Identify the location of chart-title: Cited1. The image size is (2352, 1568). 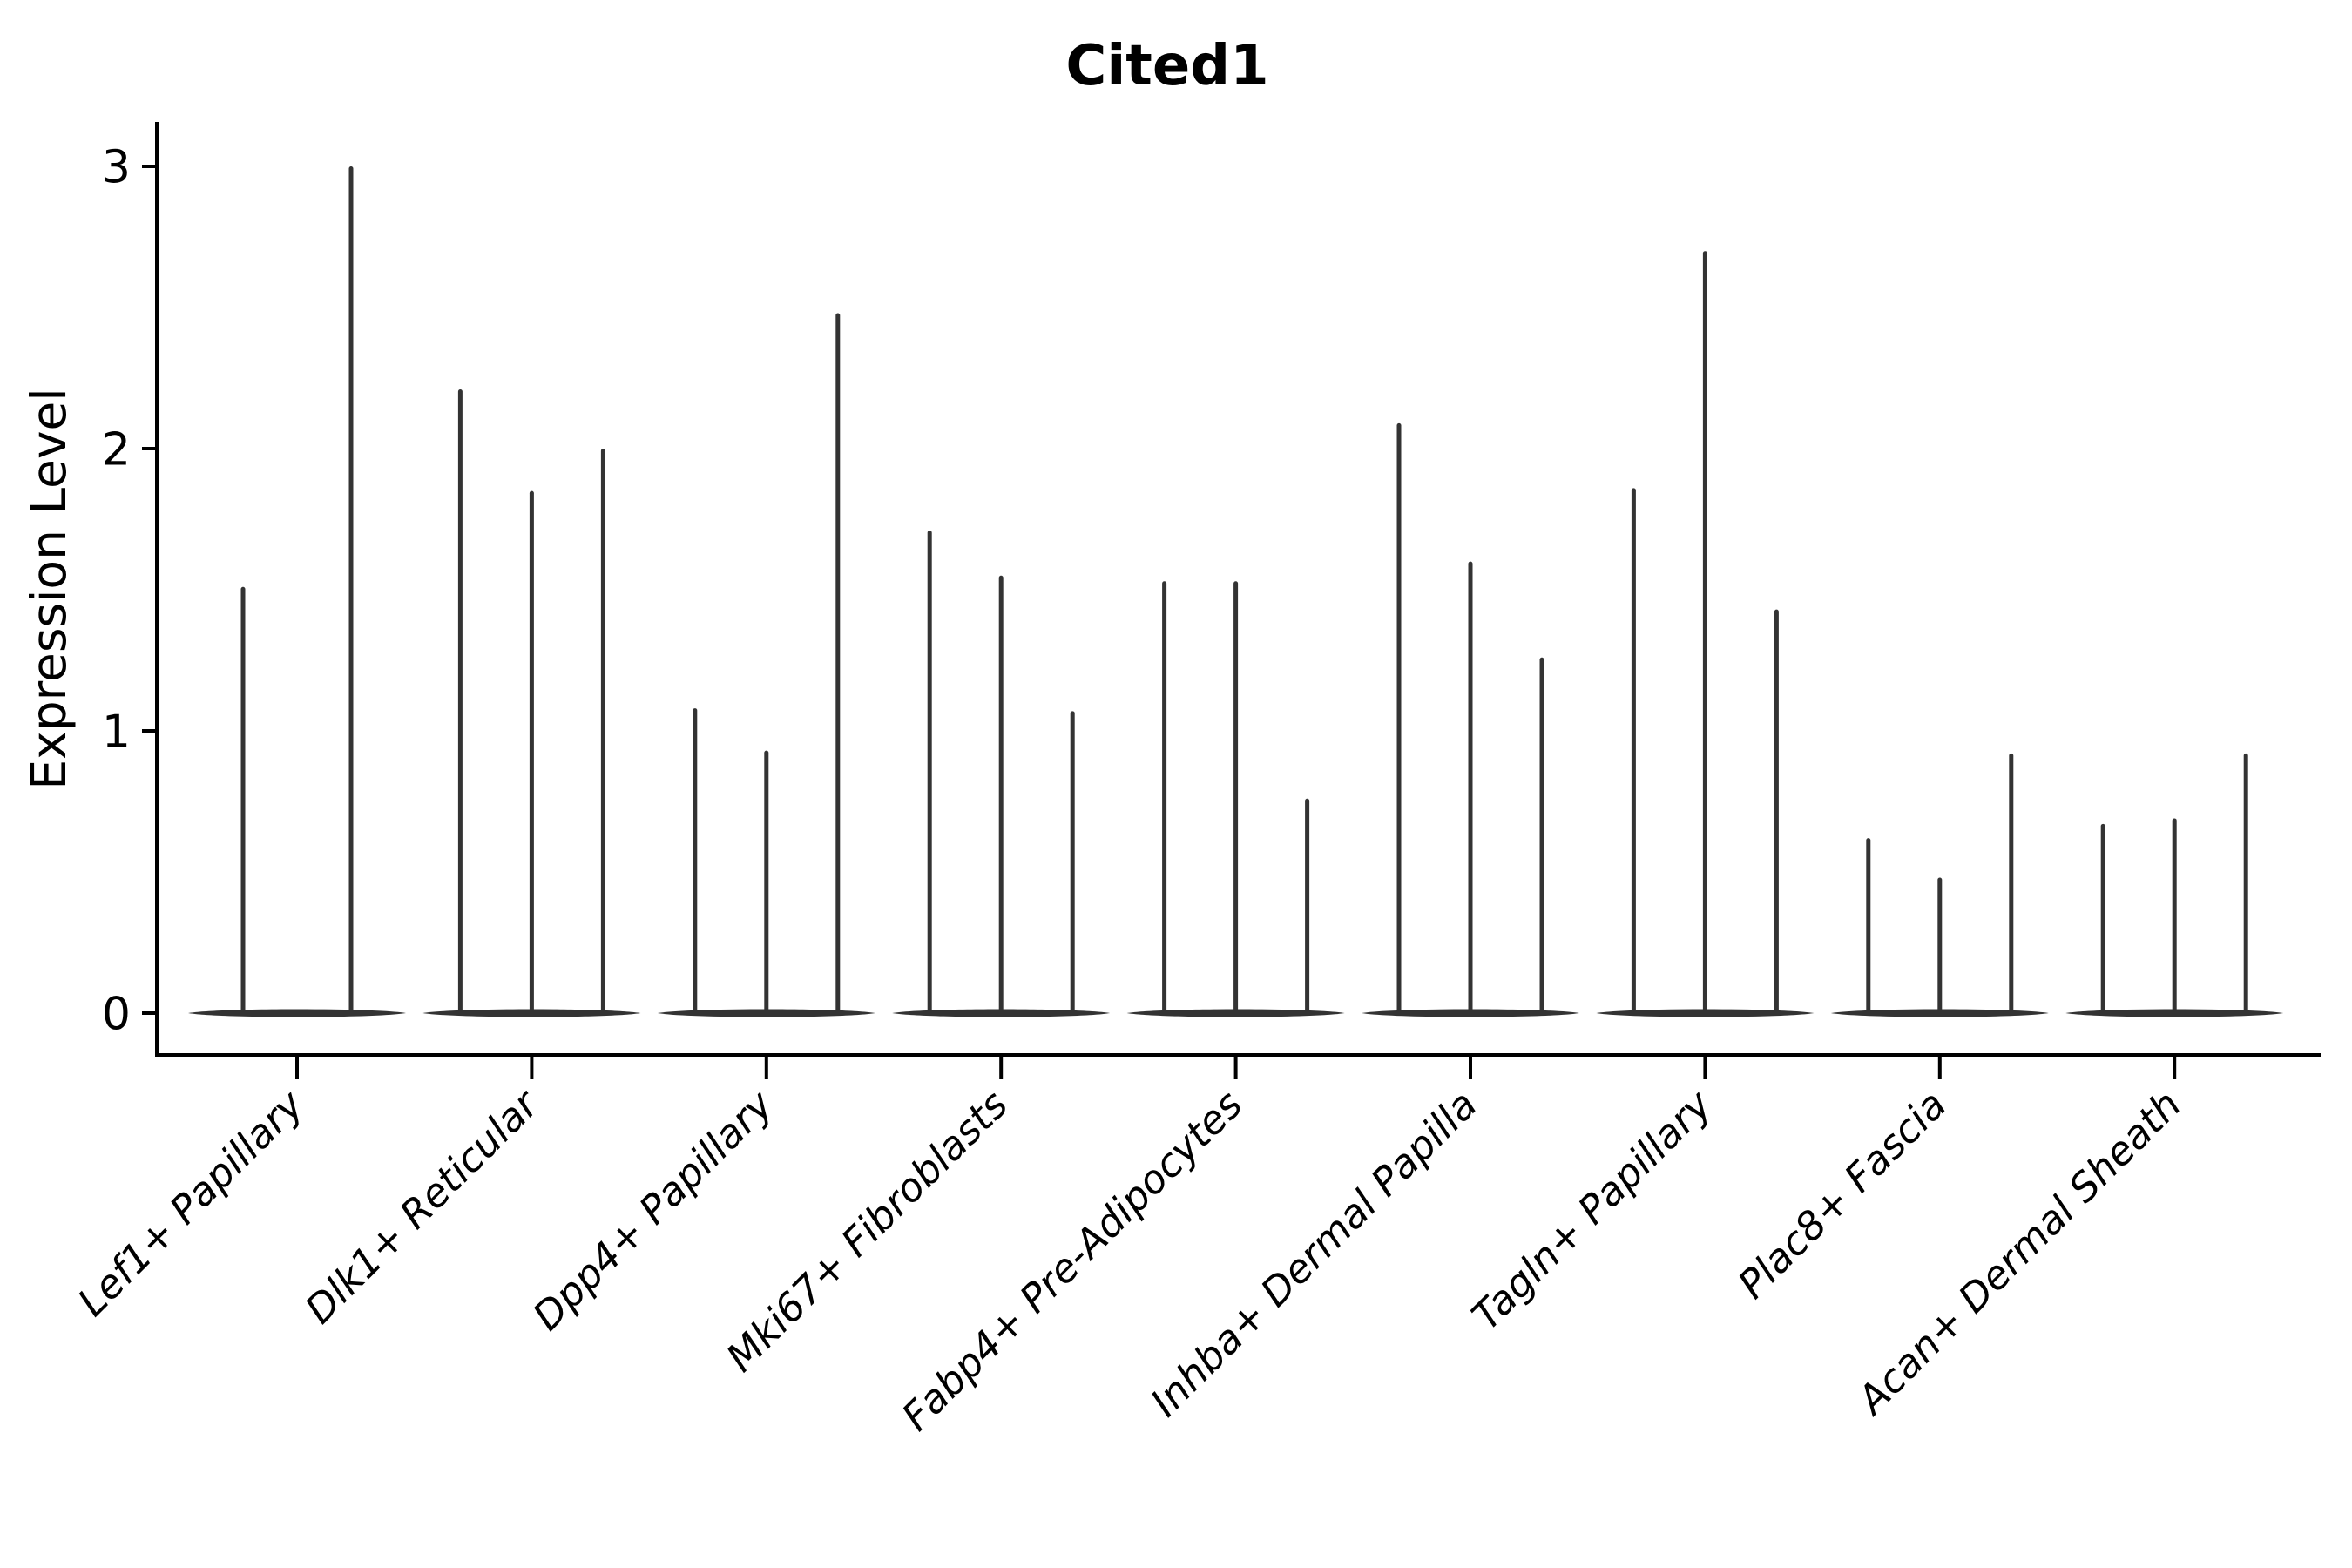
(1166, 66).